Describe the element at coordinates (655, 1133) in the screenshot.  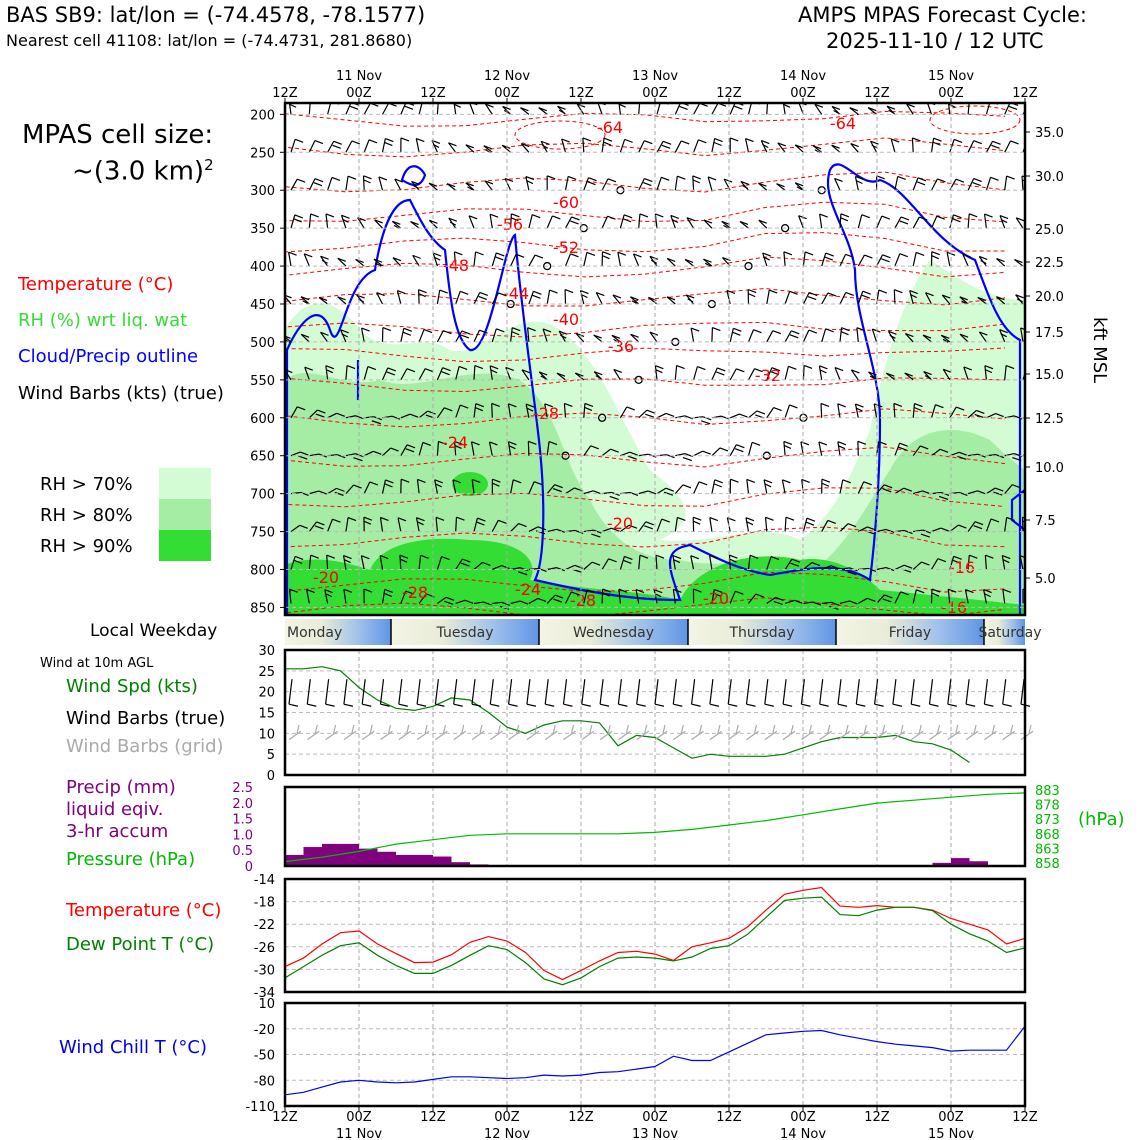
I see `bottom-date-label: 13 Nov` at that location.